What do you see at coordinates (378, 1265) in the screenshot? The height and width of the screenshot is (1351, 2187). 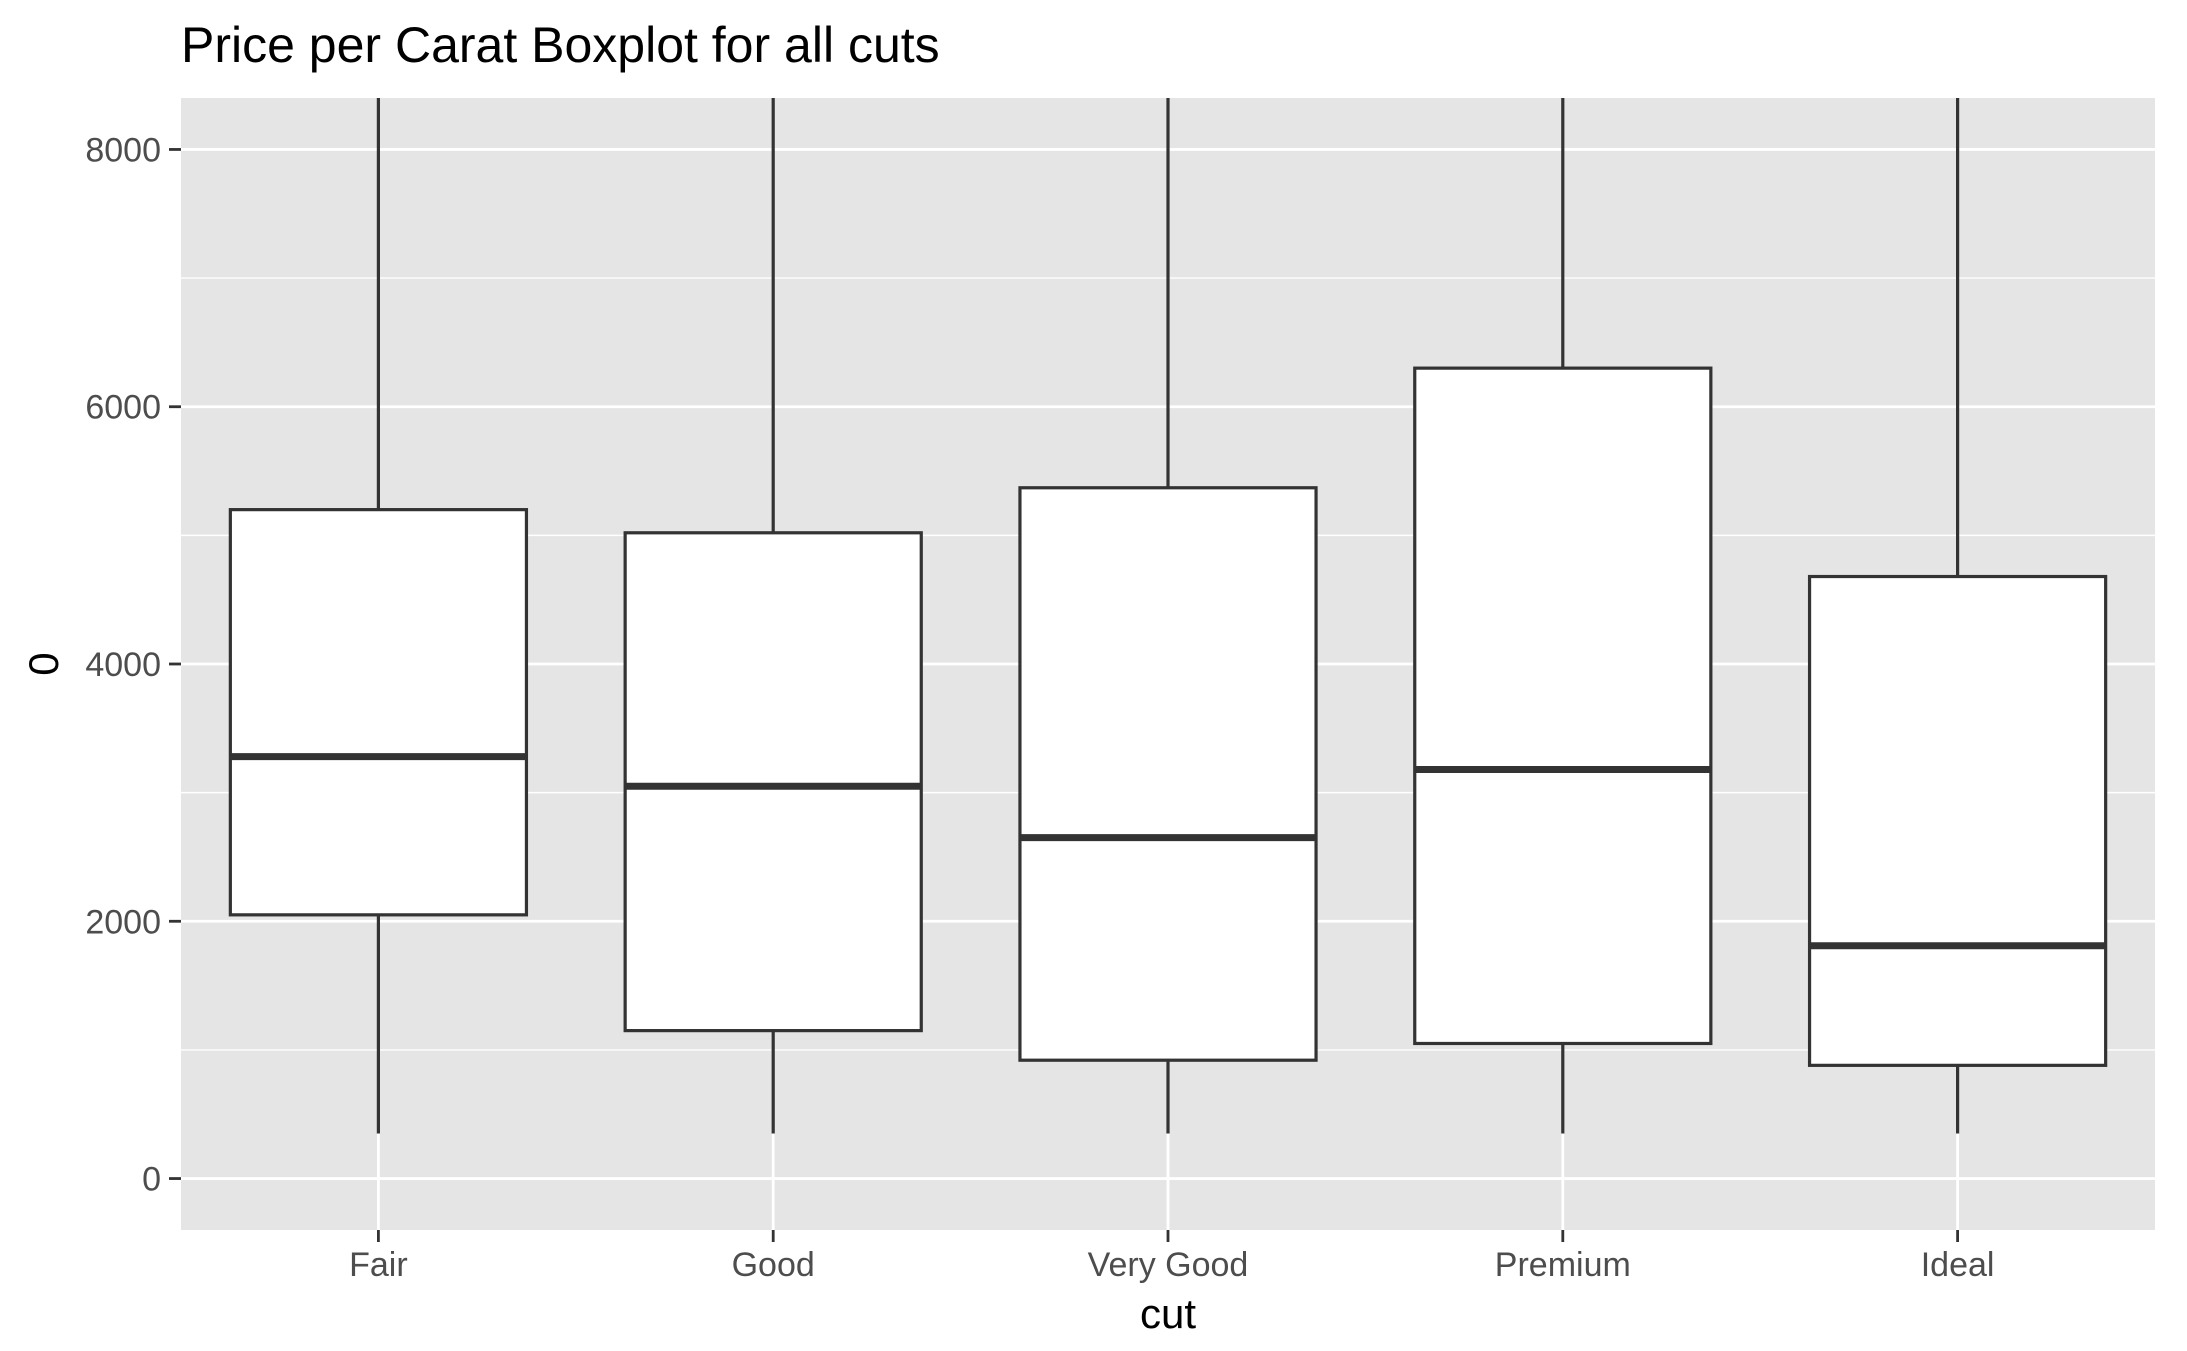 I see `x-tick-label: Fair` at bounding box center [378, 1265].